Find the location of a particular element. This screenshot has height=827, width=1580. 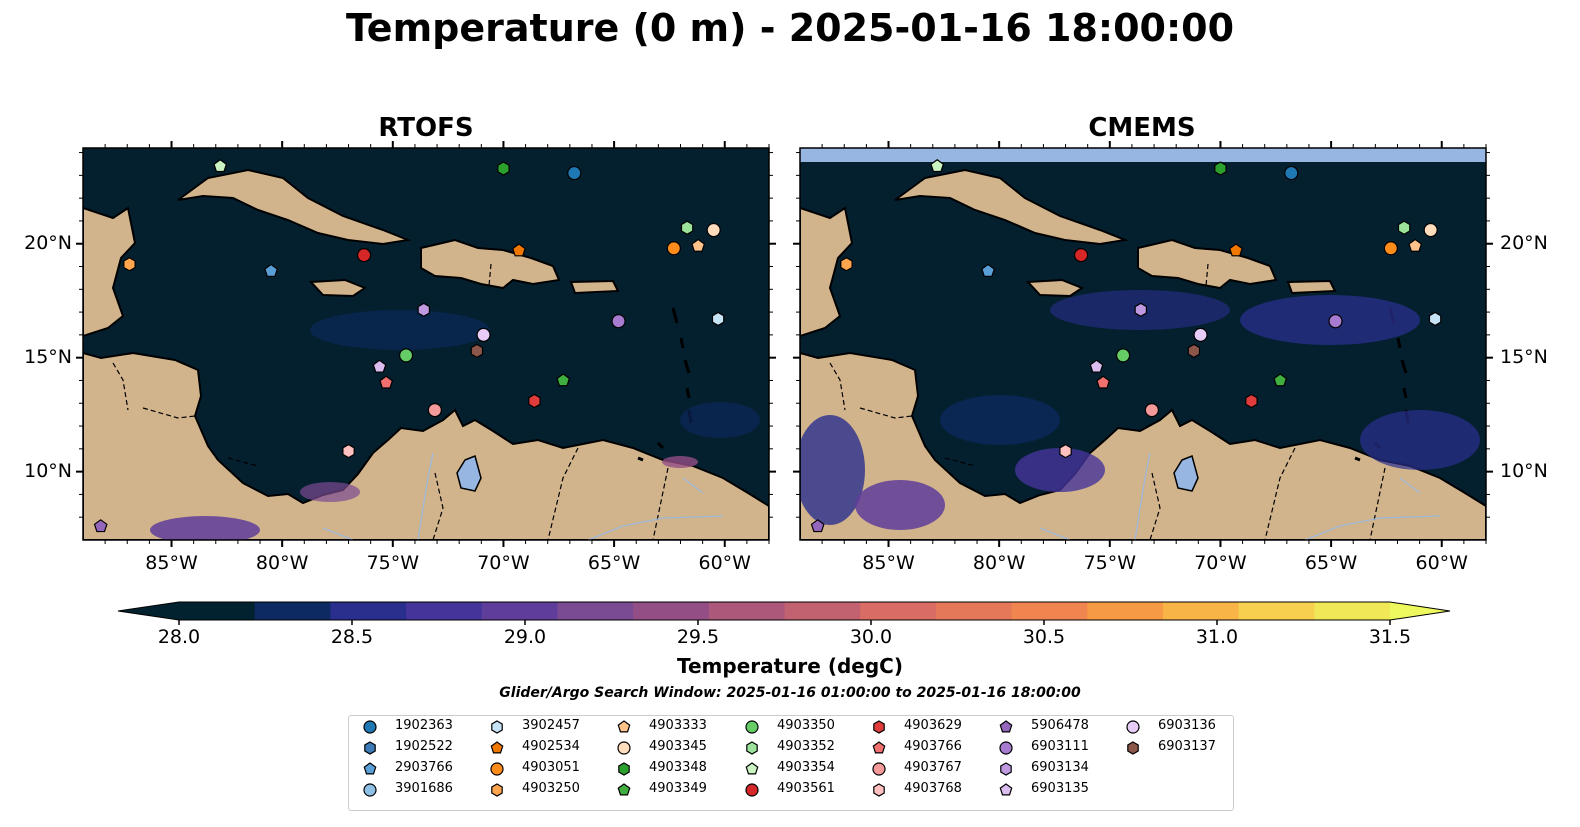

legend-label: 6903135 is located at coordinates (1060, 788).